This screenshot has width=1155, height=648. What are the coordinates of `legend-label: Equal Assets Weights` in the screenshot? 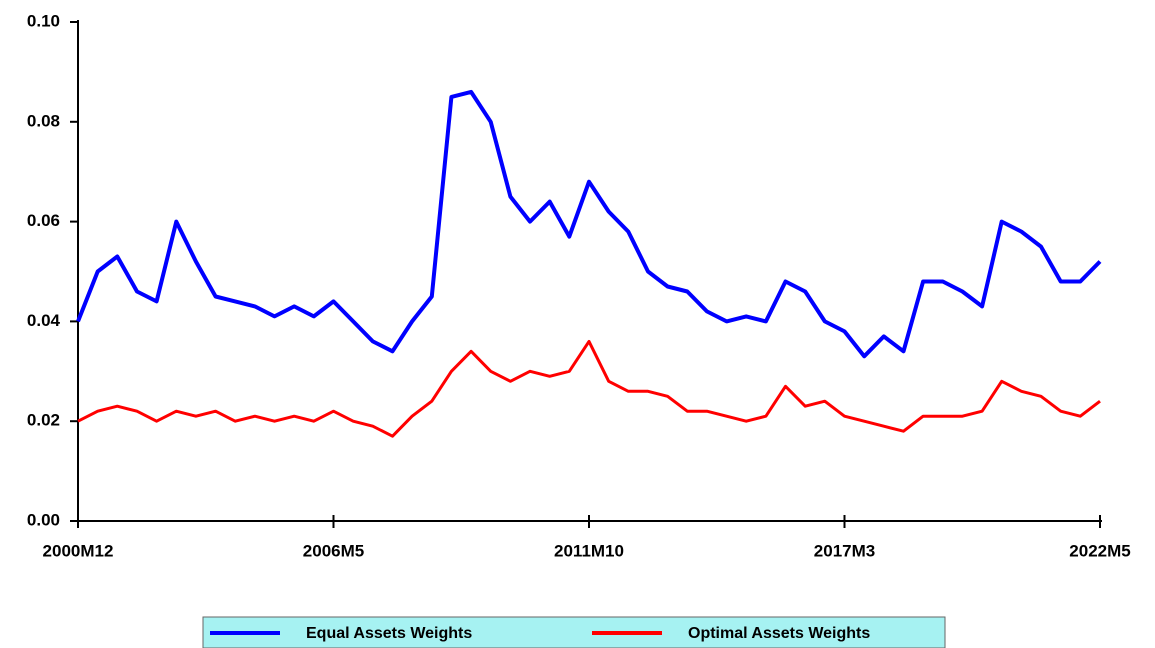 It's located at (389, 633).